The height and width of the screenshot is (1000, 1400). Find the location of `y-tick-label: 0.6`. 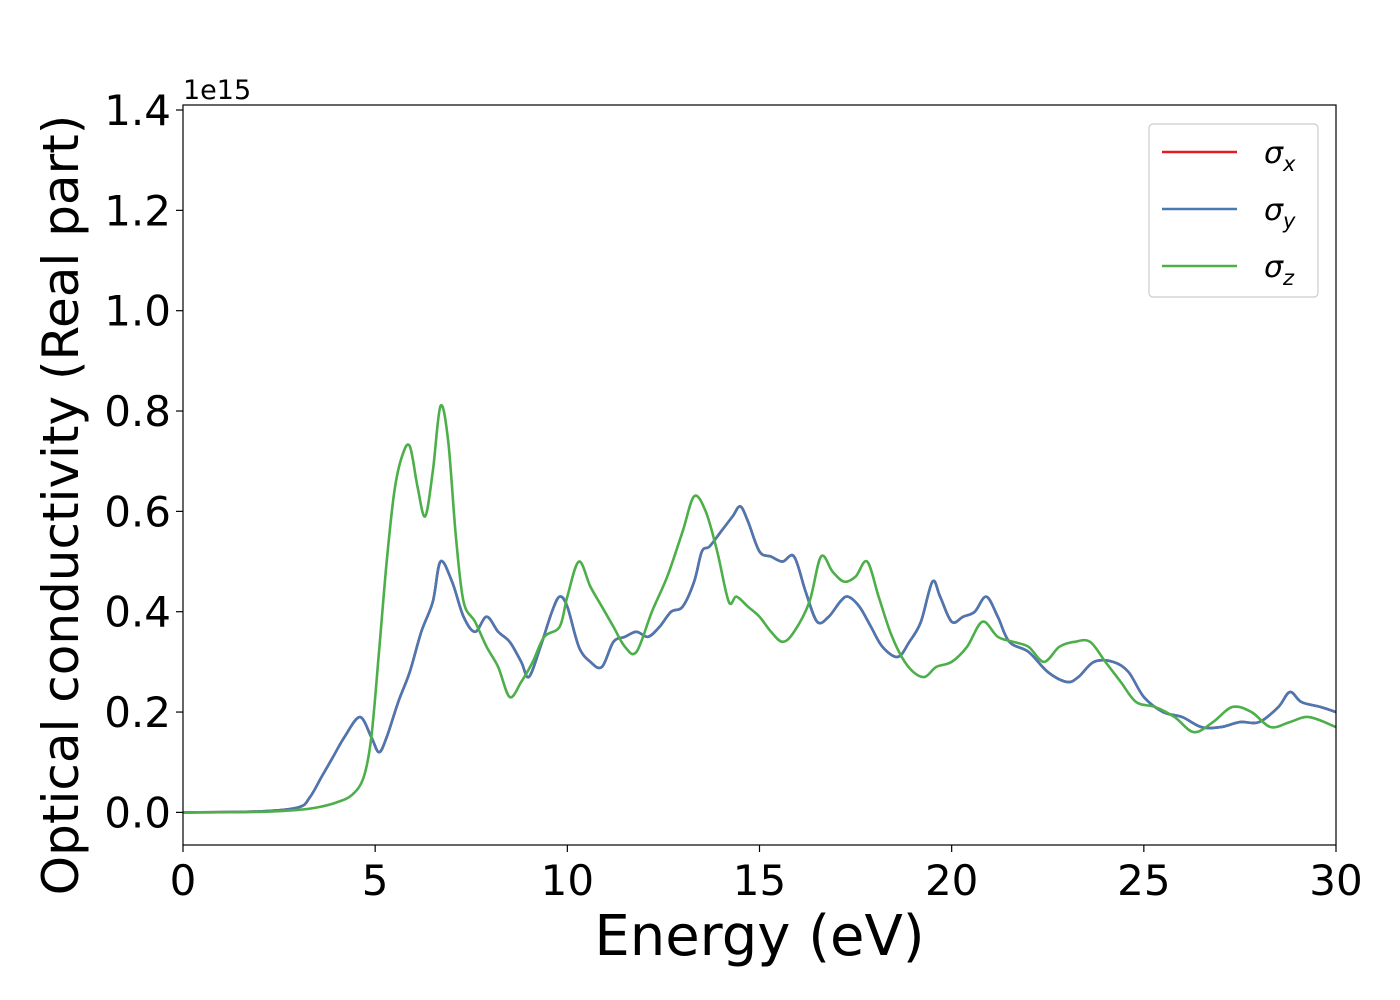

y-tick-label: 0.6 is located at coordinates (137, 511).